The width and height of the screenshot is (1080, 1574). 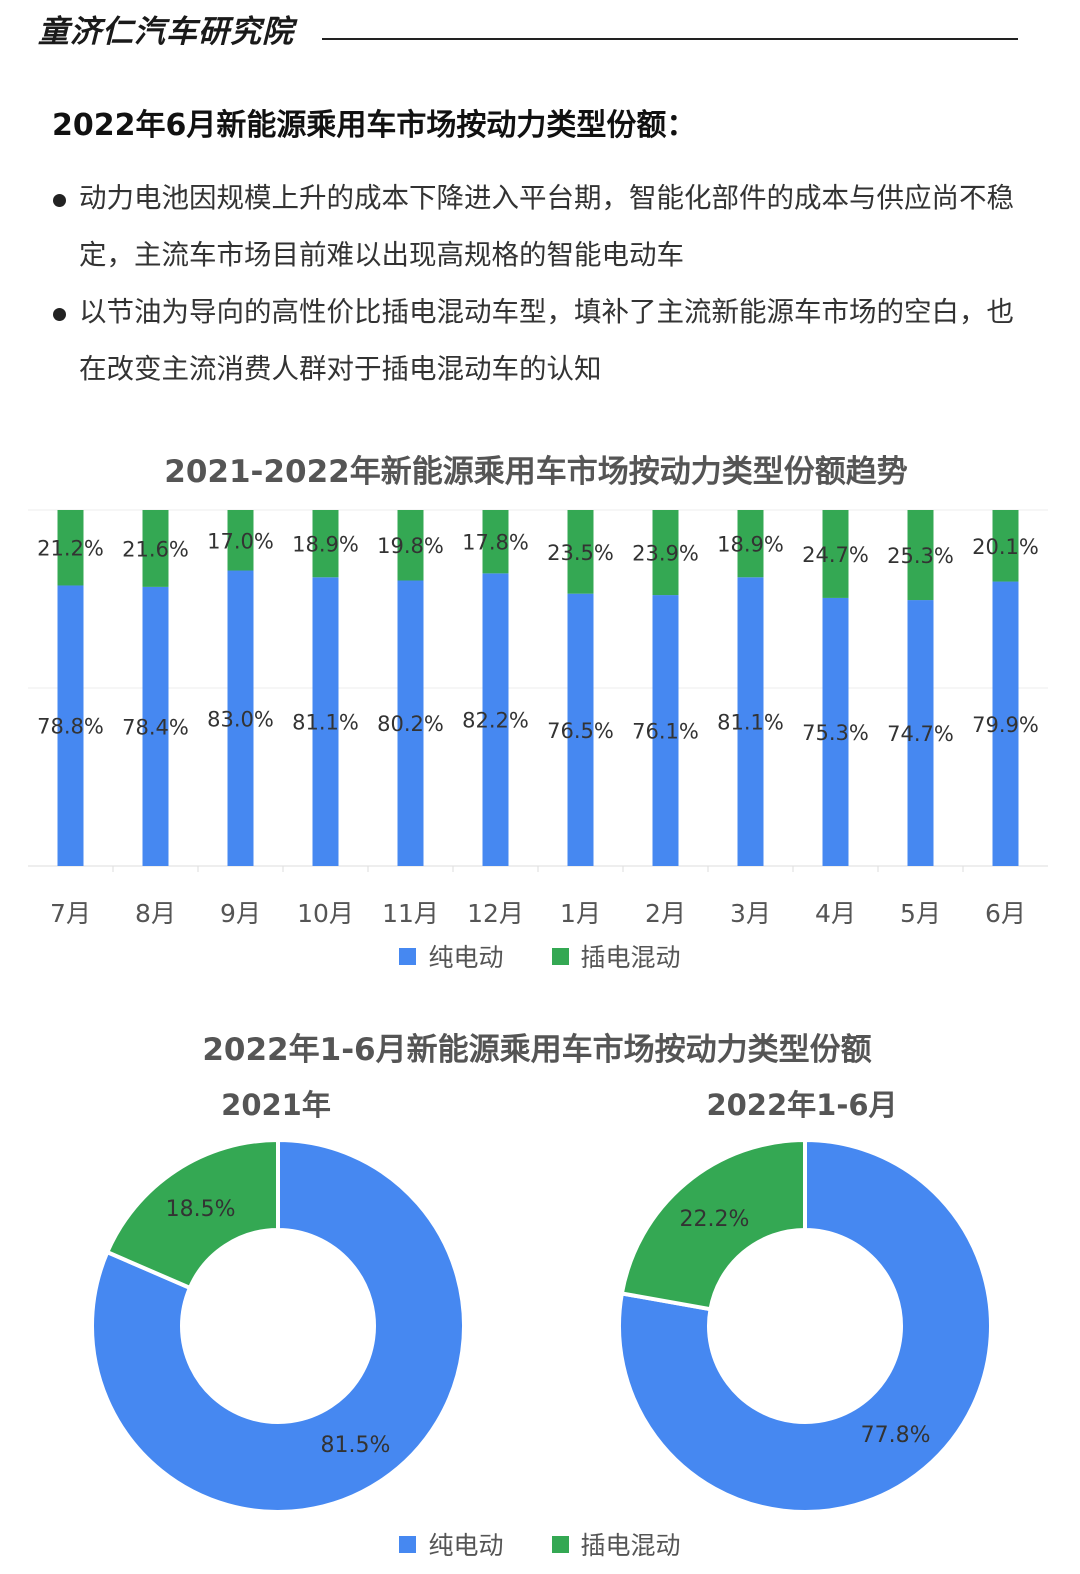 I want to click on data-label-bev: 80.2%, so click(x=410, y=724).